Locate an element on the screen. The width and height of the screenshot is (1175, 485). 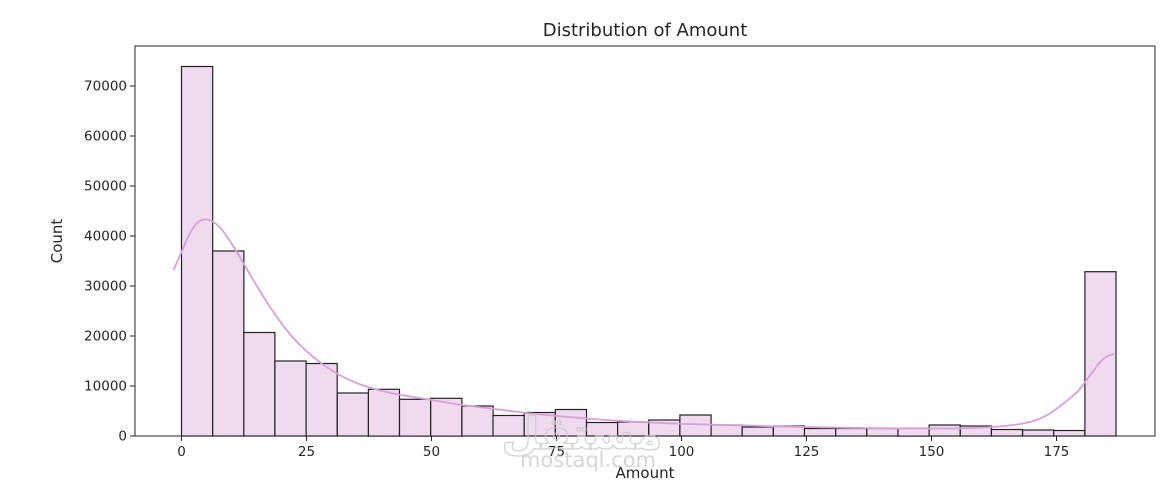
y-tick-label: 50000 is located at coordinates (105, 187).